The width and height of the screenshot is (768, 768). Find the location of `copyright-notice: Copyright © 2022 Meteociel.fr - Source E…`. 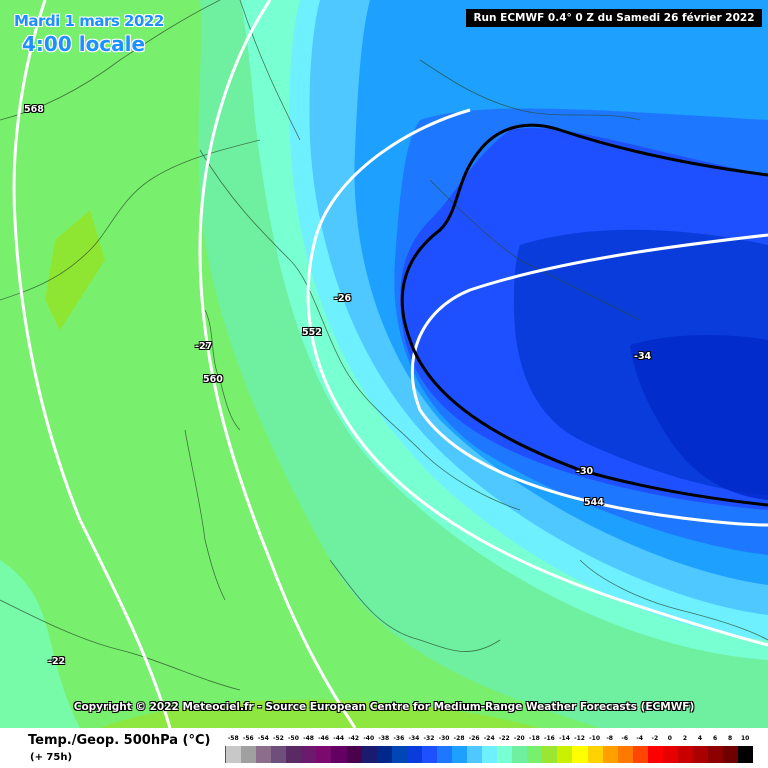

copyright-notice: Copyright © 2022 Meteociel.fr - Source E… is located at coordinates (384, 707).